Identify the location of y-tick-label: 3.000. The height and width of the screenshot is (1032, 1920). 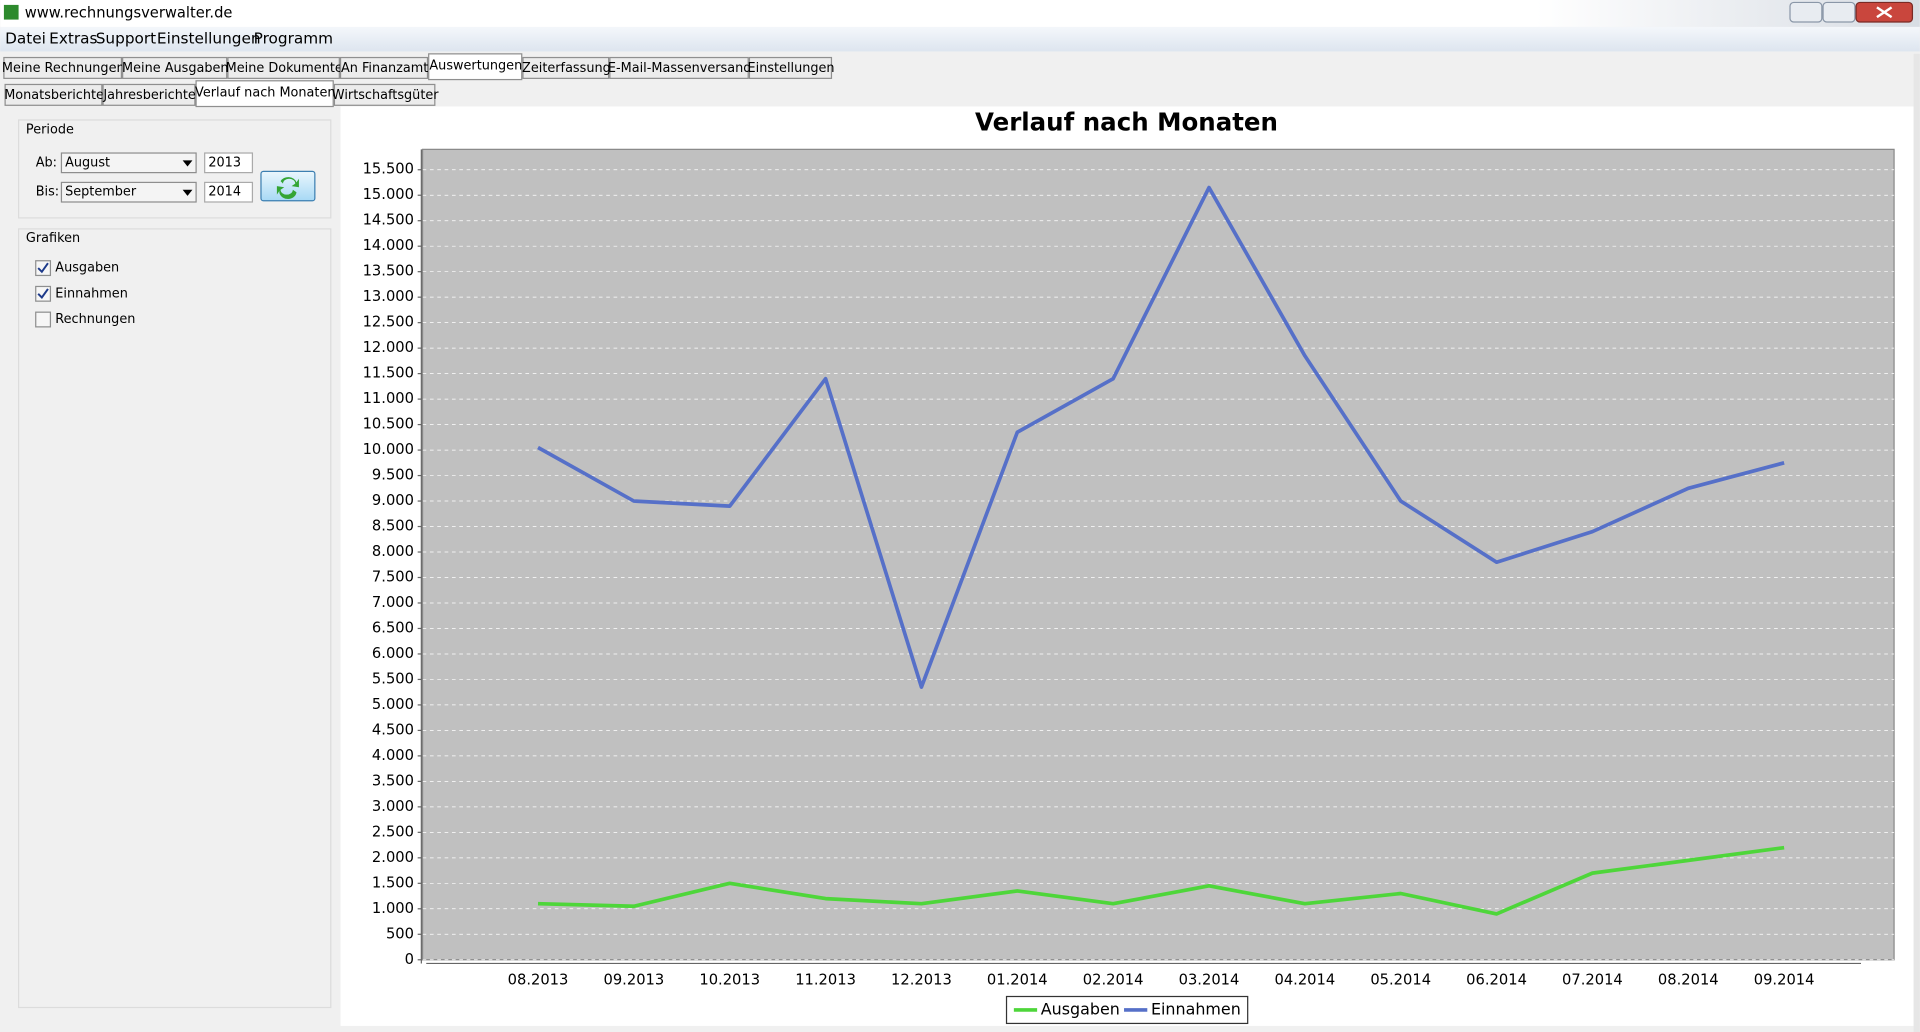
(393, 806).